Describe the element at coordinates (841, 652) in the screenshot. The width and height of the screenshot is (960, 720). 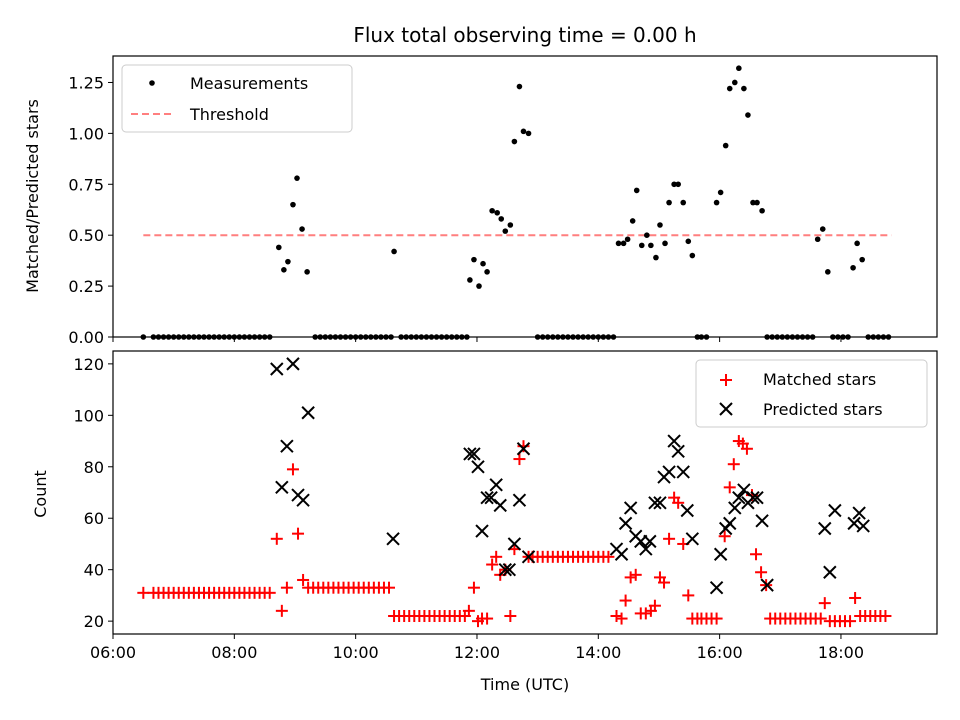
I see `bottom-x-tick-label: 18:00` at that location.